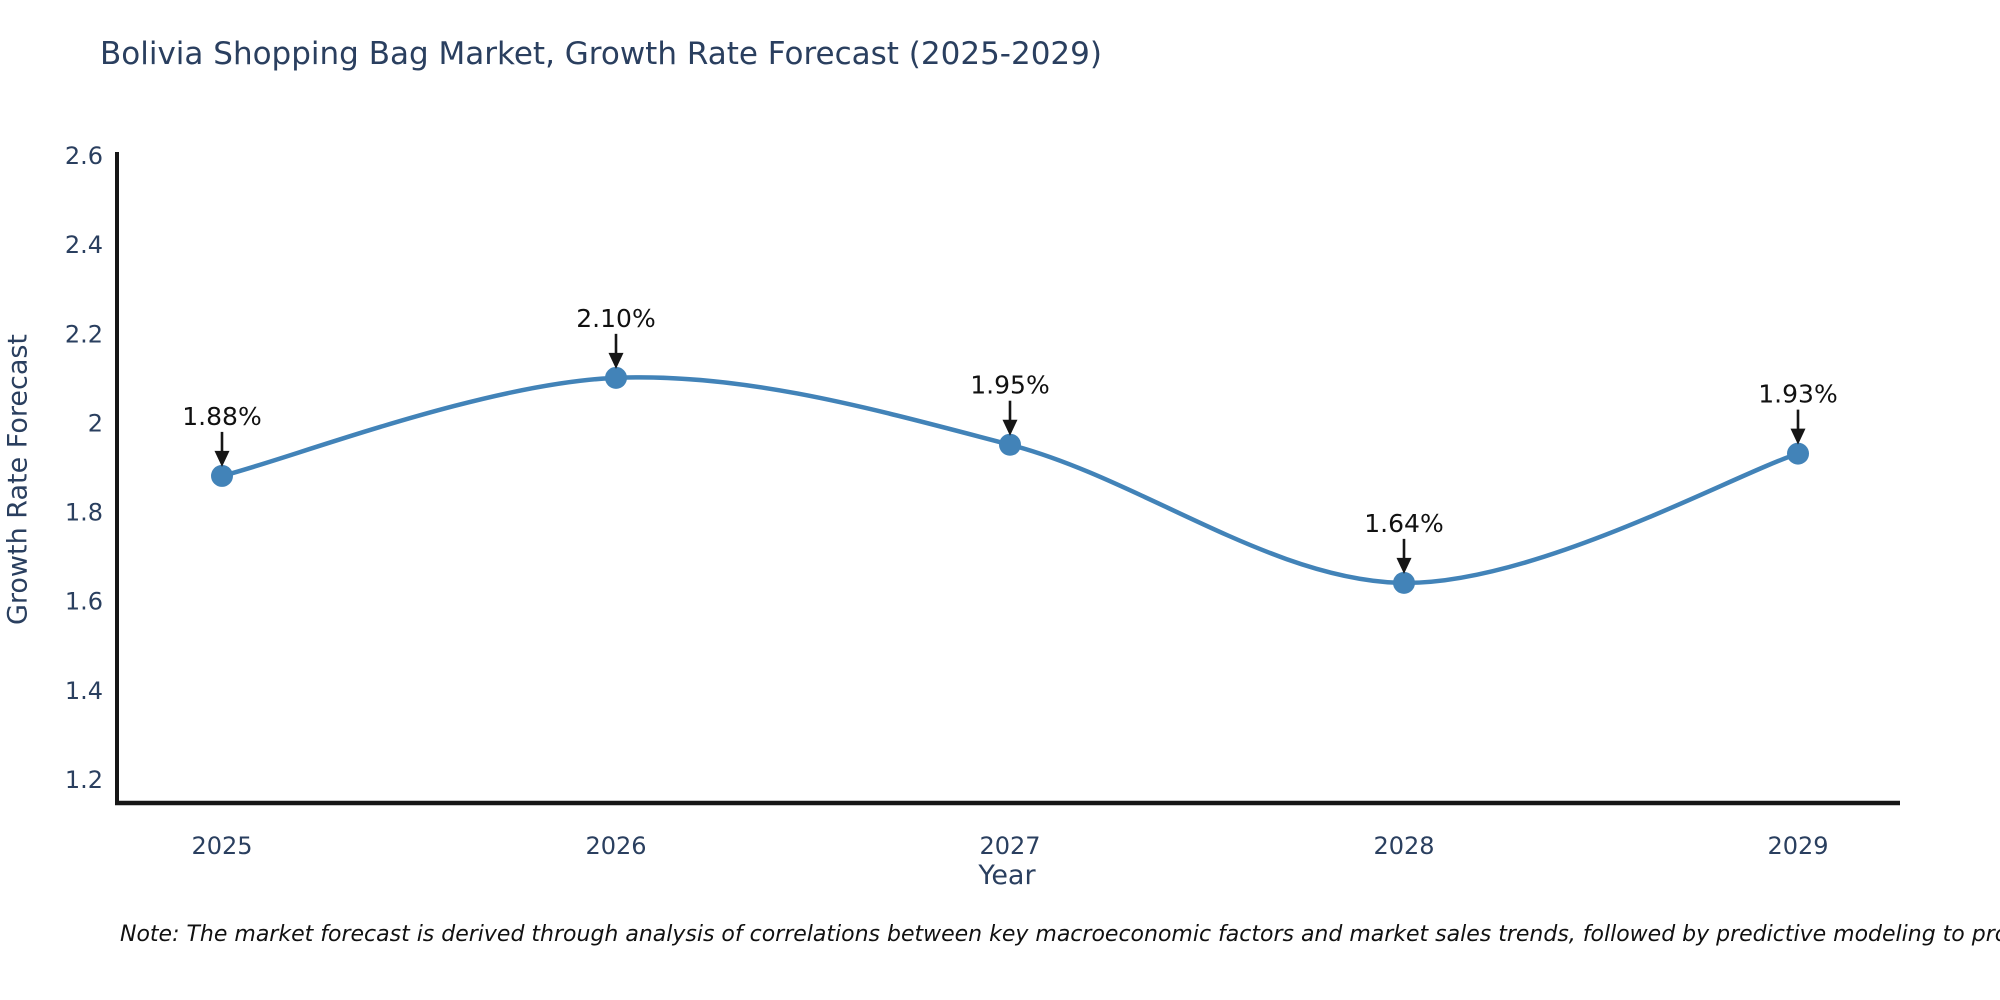 Image resolution: width=2000 pixels, height=1000 pixels. I want to click on annotation-label: 1.64%, so click(1403, 523).